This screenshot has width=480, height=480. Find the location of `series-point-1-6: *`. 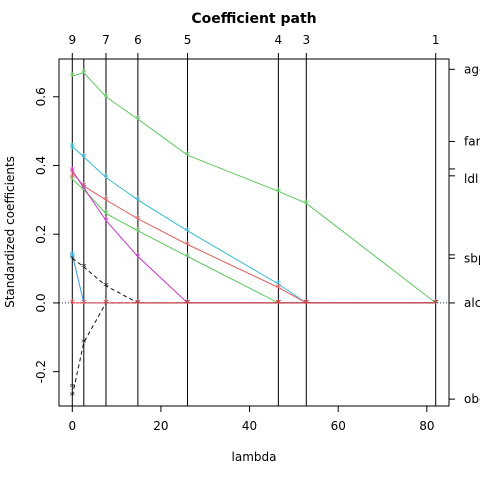

series-point-1-6: * is located at coordinates (307, 303).